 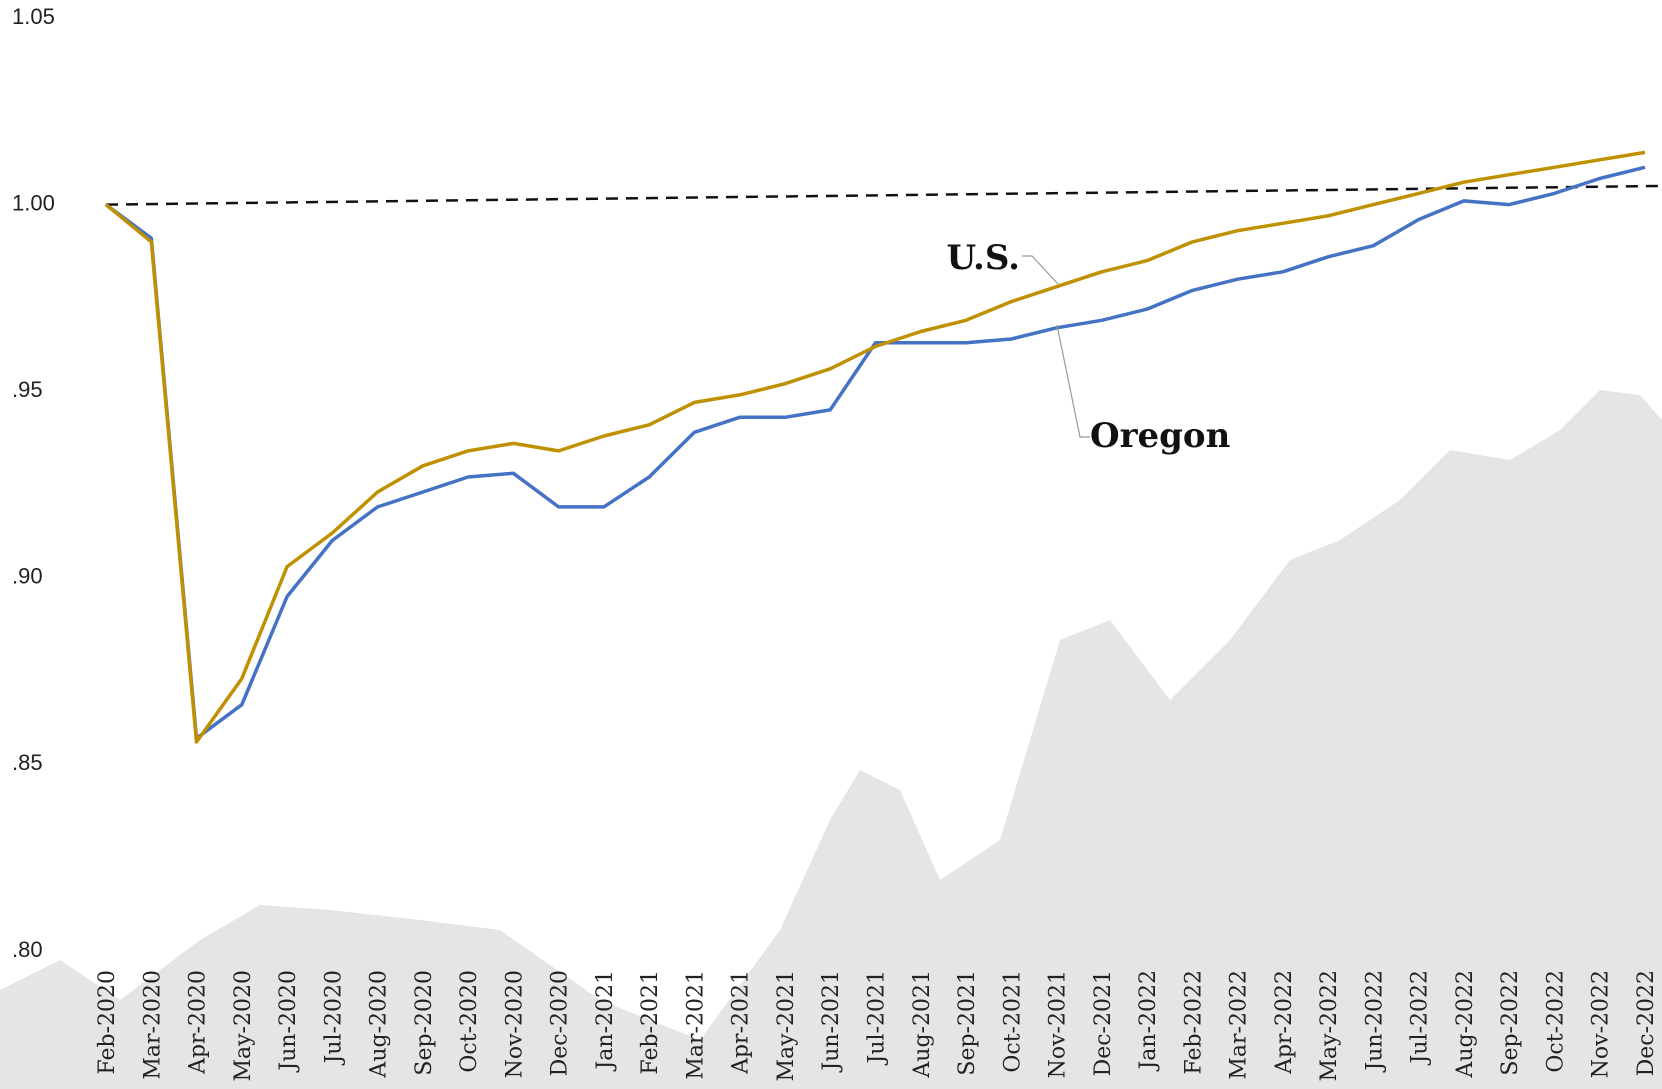 I want to click on x-tick-label: Oct-2021, so click(x=1012, y=1021).